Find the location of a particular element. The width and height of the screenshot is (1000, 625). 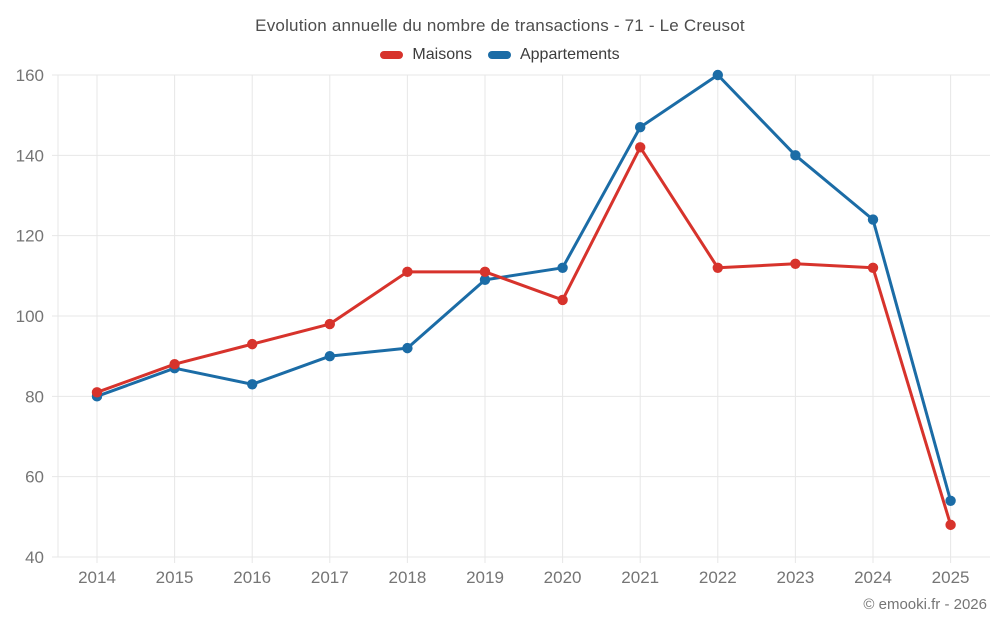

data-point-appartements-2025 is located at coordinates (950, 500).